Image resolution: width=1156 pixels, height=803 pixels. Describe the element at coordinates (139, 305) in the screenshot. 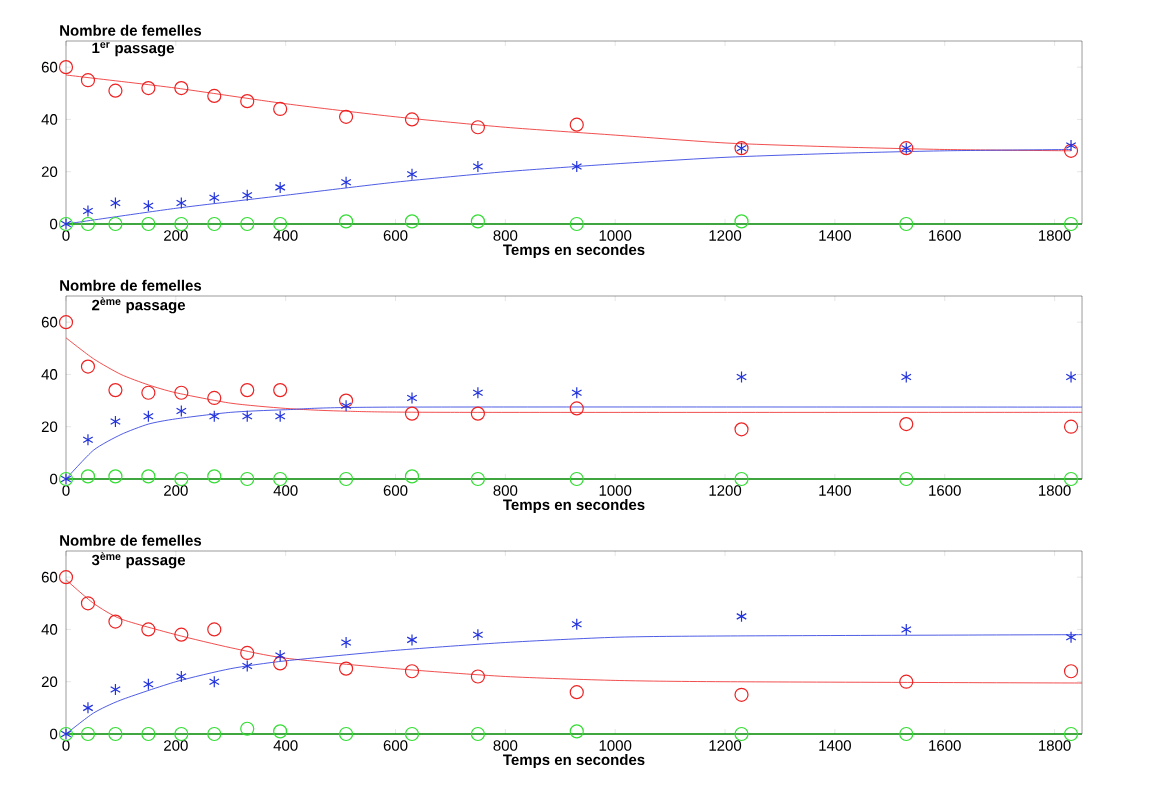

I see `chart-title: 2$^{ème}$ passage` at that location.